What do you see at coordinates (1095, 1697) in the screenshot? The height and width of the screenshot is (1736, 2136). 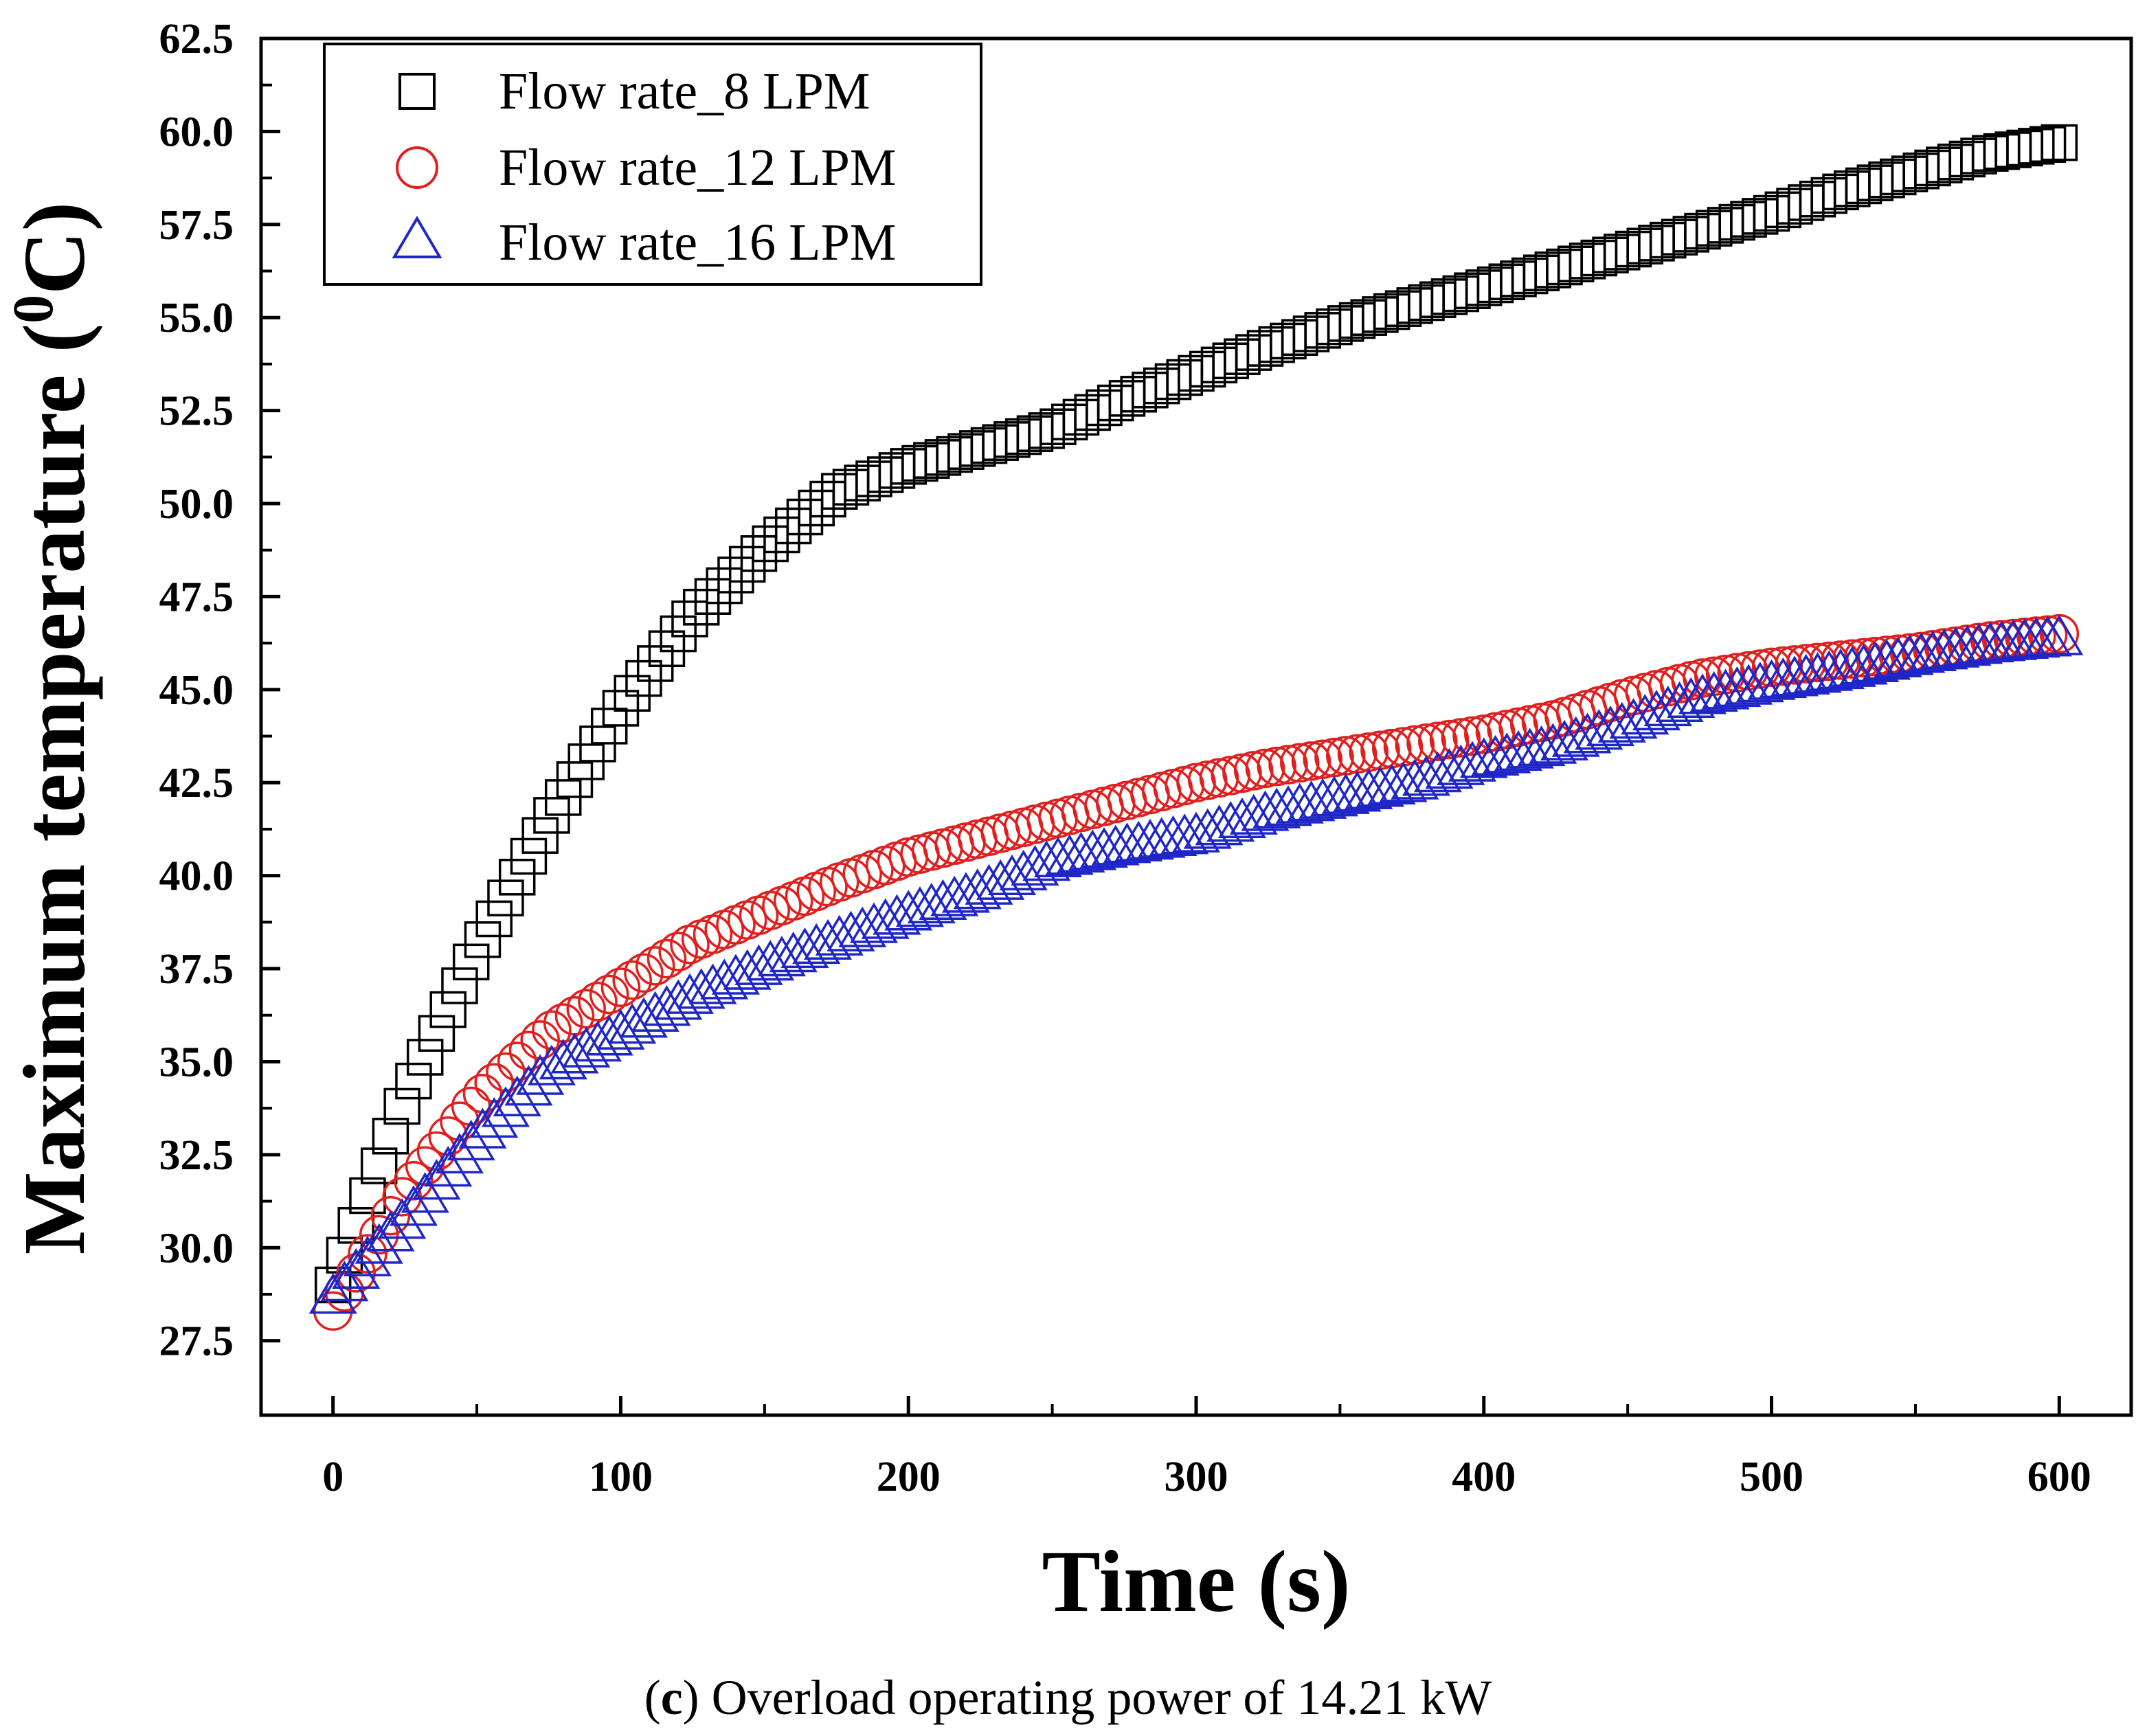 I see `caption-text: Overload operating power of 14.21 kW` at bounding box center [1095, 1697].